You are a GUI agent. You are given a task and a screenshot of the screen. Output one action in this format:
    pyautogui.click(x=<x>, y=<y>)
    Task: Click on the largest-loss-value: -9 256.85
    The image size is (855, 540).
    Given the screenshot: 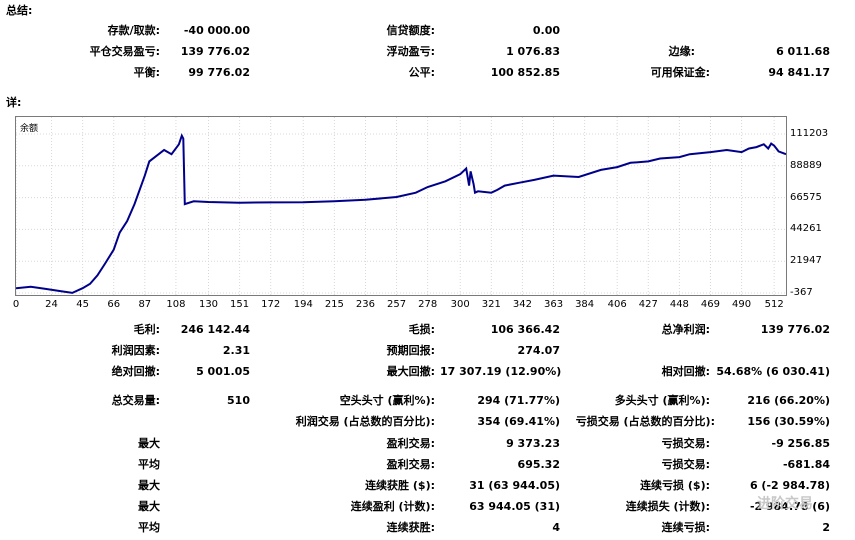 What is the action you would take?
    pyautogui.click(x=801, y=443)
    